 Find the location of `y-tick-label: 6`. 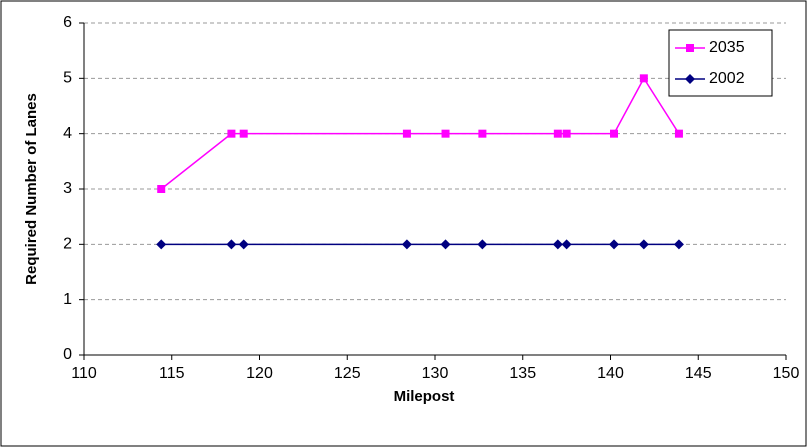

y-tick-label: 6 is located at coordinates (67, 22).